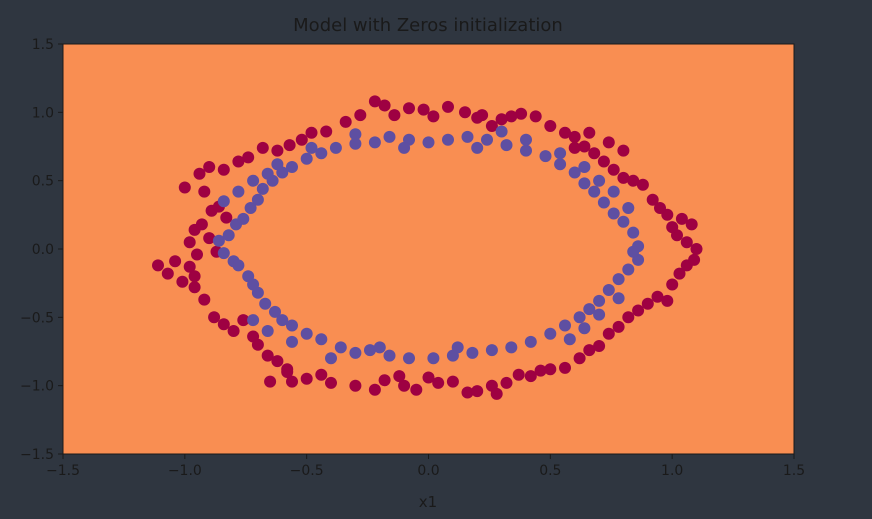 The image size is (872, 519). Describe the element at coordinates (37, 318) in the screenshot. I see `y-tick-label: −0.5` at that location.